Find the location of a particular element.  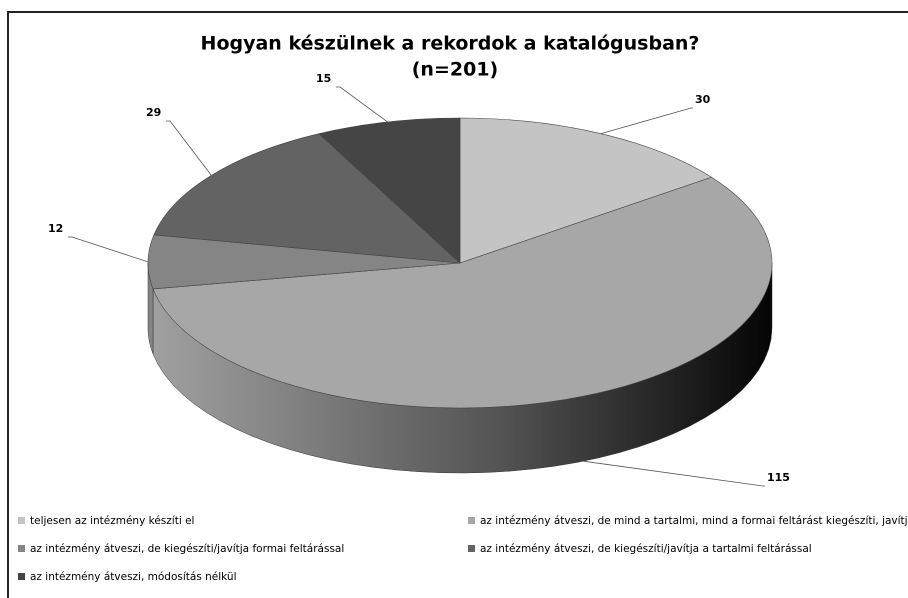

legend-label: teljesen az intézmény készíti el is located at coordinates (112, 521).